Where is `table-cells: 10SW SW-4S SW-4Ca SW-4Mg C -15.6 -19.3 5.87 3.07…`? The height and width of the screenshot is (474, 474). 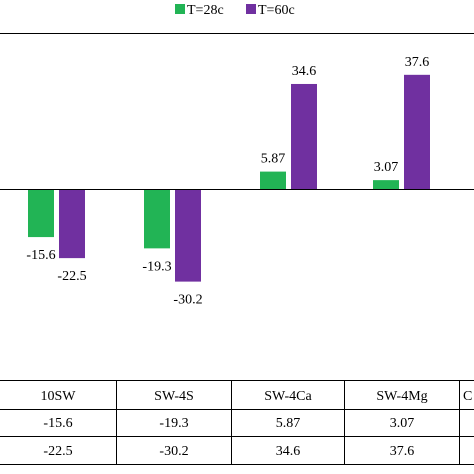 table-cells: 10SW SW-4S SW-4Ca SW-4Mg C -15.6 -19.3 5.87 3.07… is located at coordinates (257, 424).